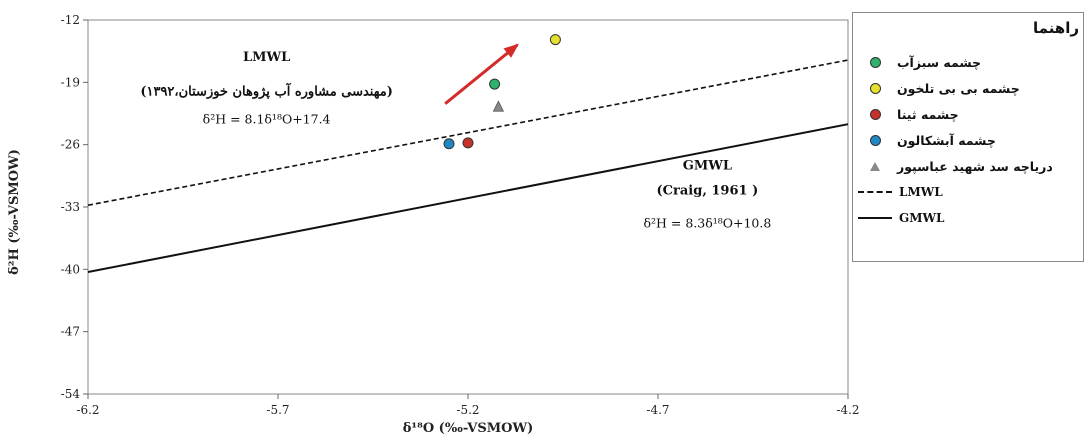 The image size is (1087, 437). Describe the element at coordinates (922, 218) in the screenshot. I see `legend-label: GMWL` at that location.